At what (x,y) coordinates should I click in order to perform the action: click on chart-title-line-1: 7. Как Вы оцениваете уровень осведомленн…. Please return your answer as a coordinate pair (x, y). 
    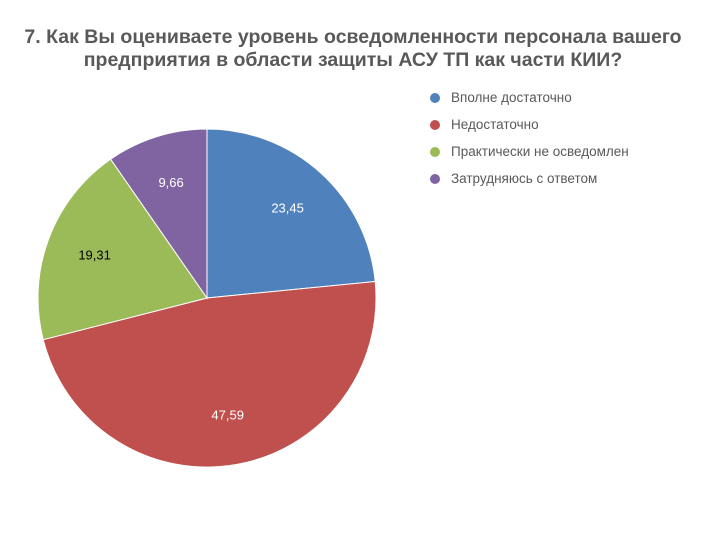
    Looking at the image, I should click on (353, 37).